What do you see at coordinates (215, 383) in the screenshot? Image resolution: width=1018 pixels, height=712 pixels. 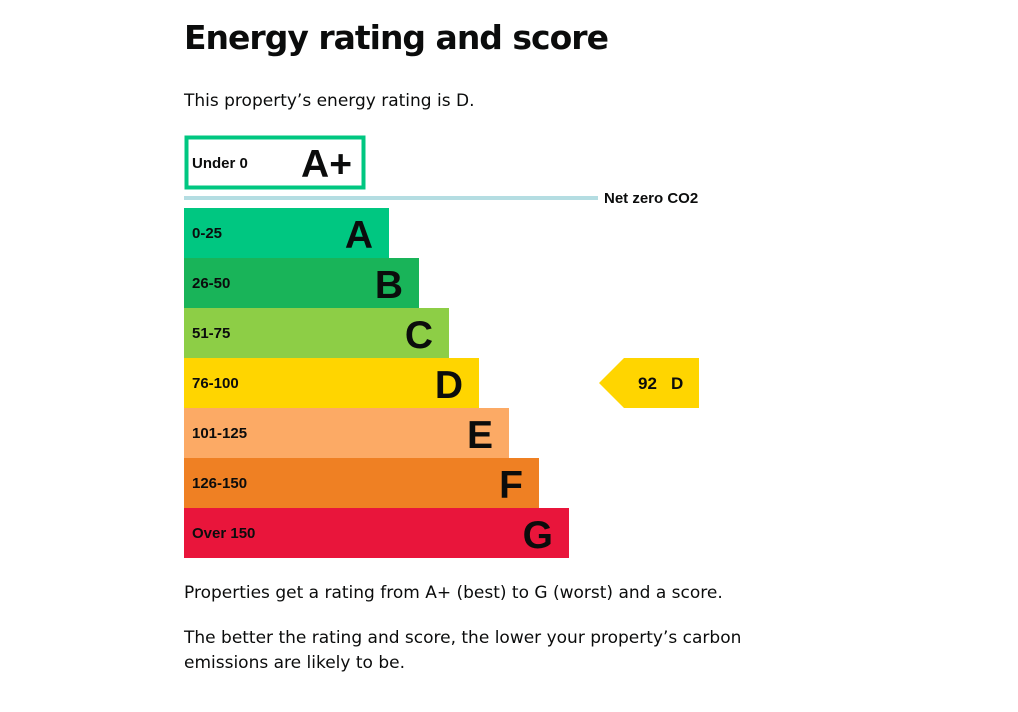 I see `band-d-range: 76-100` at bounding box center [215, 383].